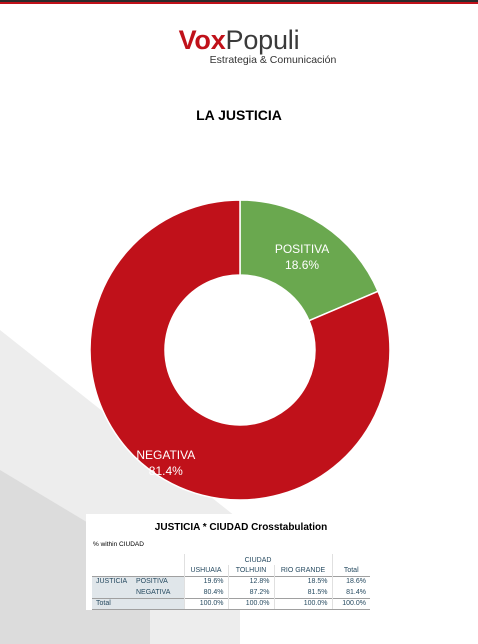  Describe the element at coordinates (112, 581) in the screenshot. I see `crosstab-row-var: JUSTICIA` at that location.